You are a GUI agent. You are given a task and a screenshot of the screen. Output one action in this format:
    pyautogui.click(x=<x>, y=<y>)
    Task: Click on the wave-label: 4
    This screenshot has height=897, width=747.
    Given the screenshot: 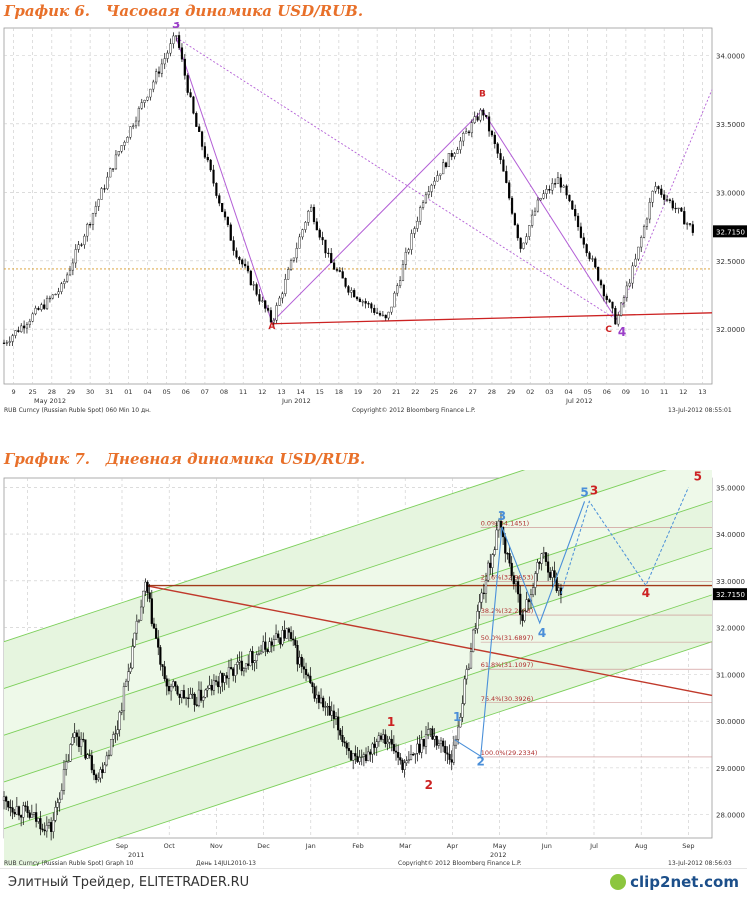 What is the action you would take?
    pyautogui.click(x=622, y=332)
    